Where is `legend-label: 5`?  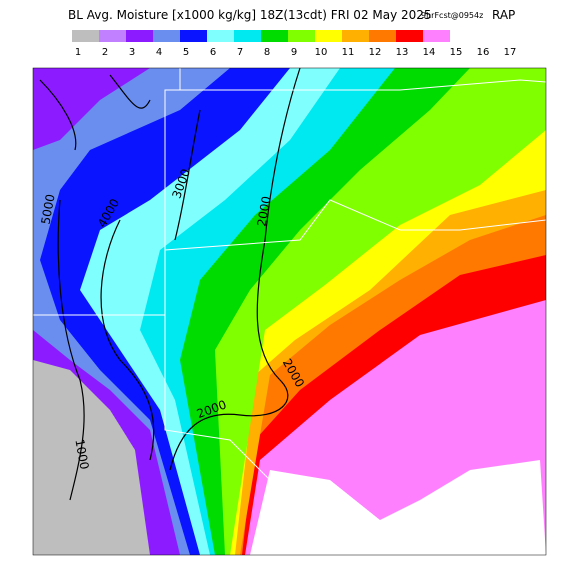
legend-label: 5 is located at coordinates (186, 52).